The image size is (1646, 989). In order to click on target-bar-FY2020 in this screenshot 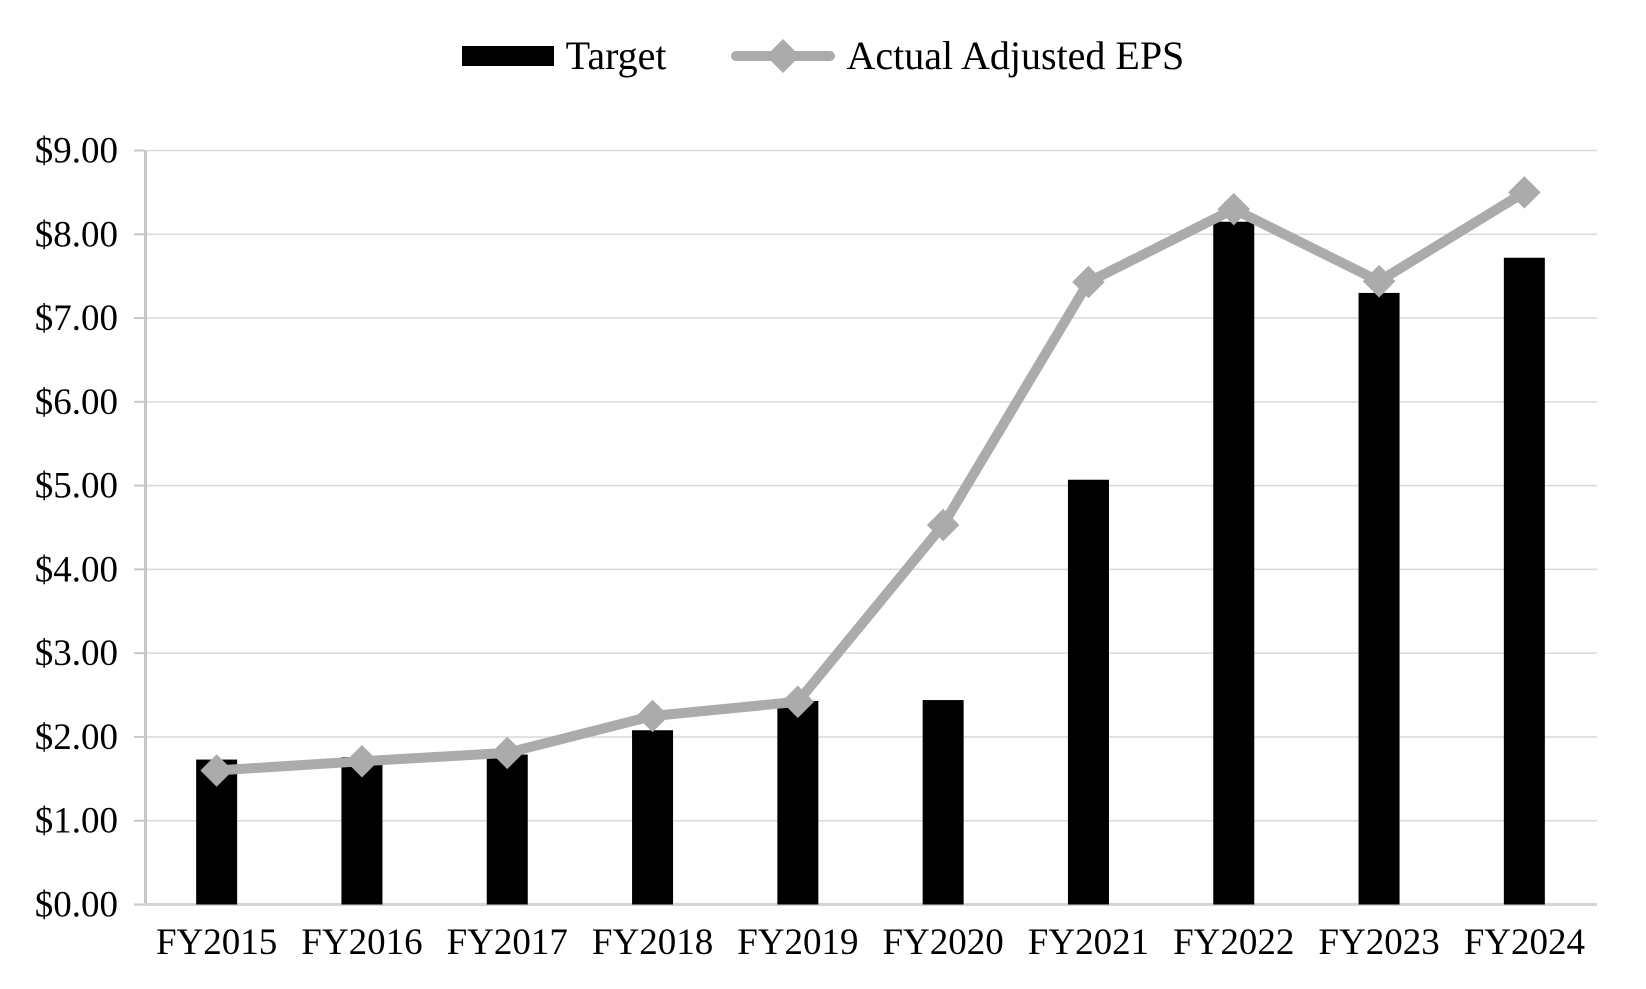, I will do `click(943, 802)`.